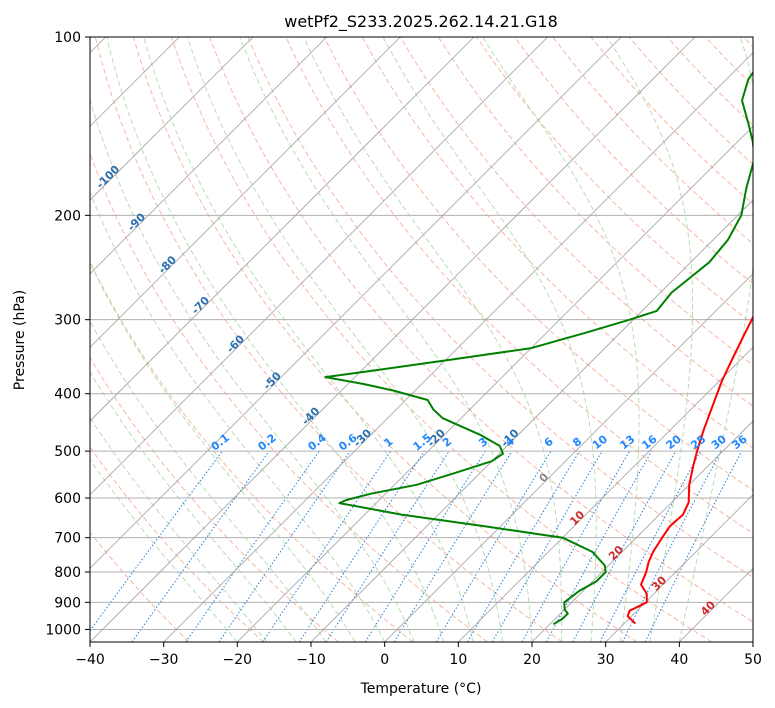 The height and width of the screenshot is (708, 775). I want to click on y-tick-label: 800, so click(67, 573).